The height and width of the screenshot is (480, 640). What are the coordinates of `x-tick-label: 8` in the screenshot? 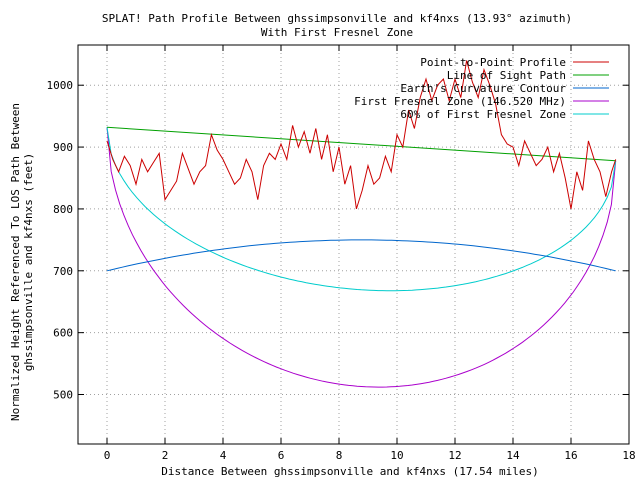 It's located at (339, 455).